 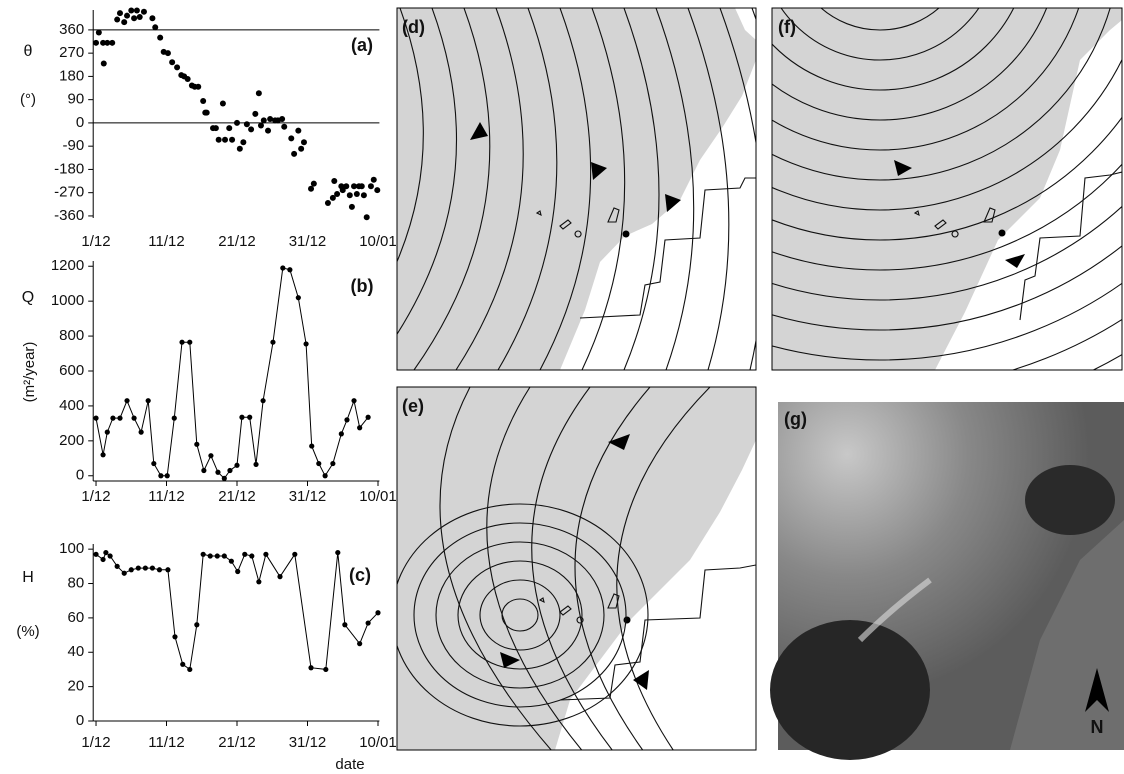 What do you see at coordinates (71, 29) in the screenshot?
I see `y-tick-label: 360` at bounding box center [71, 29].